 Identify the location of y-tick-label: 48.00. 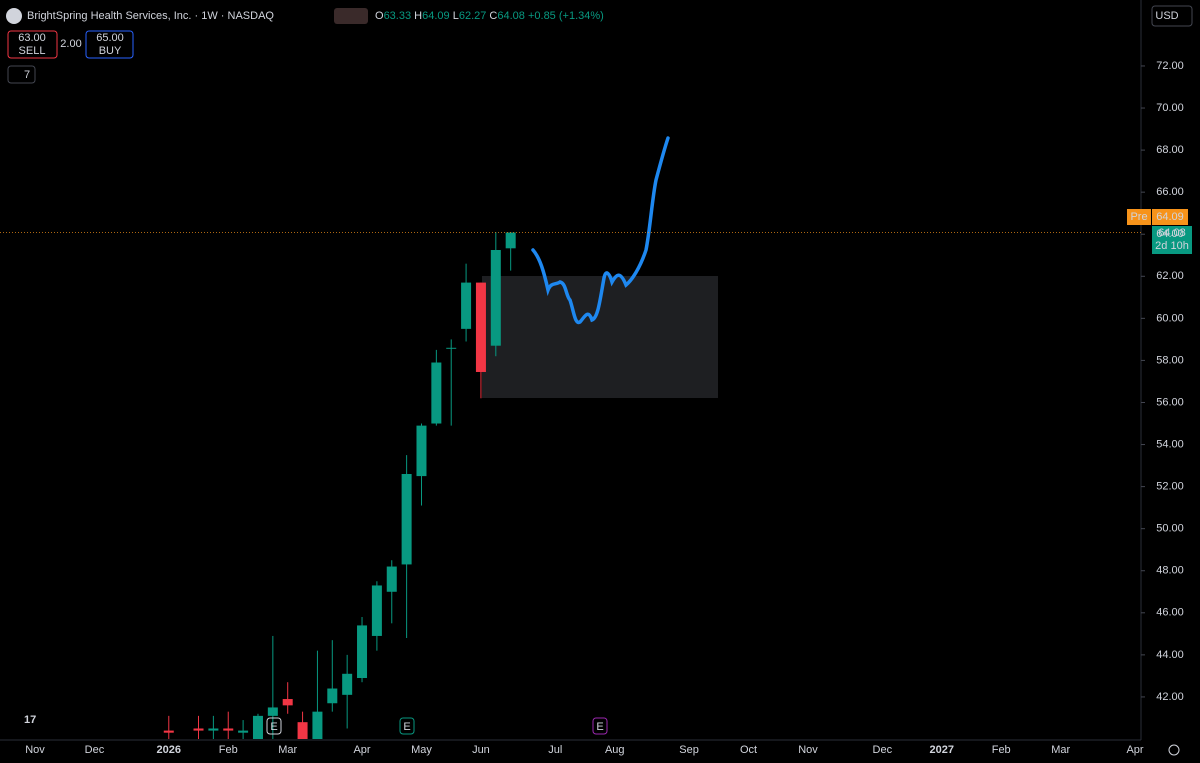
(1170, 571).